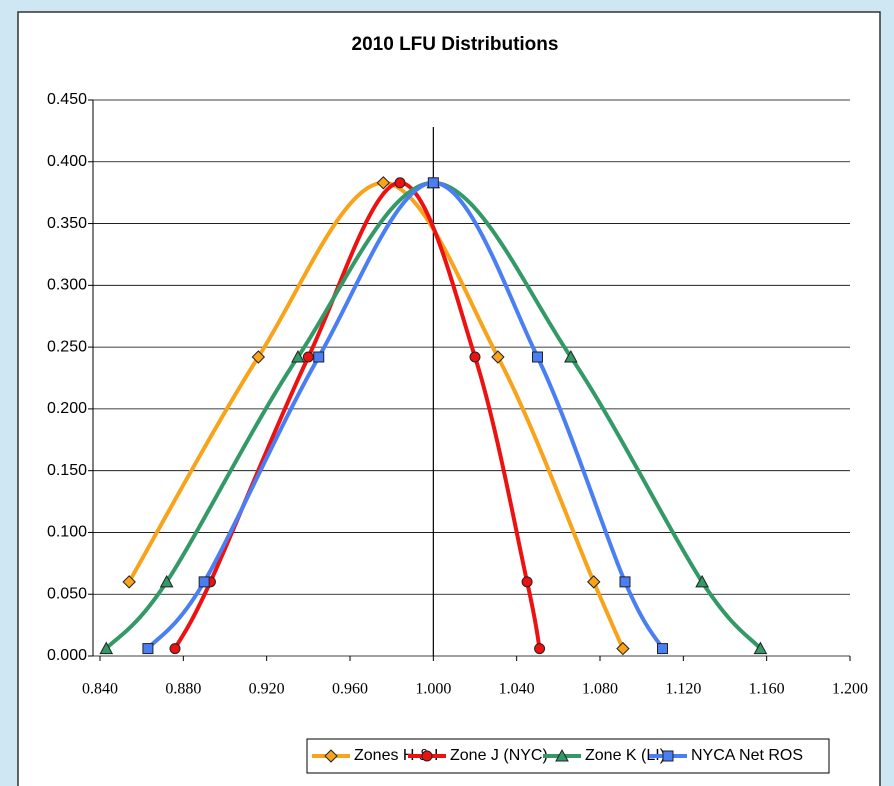 The image size is (894, 786). I want to click on y-tick-label: 0.400, so click(67, 161).